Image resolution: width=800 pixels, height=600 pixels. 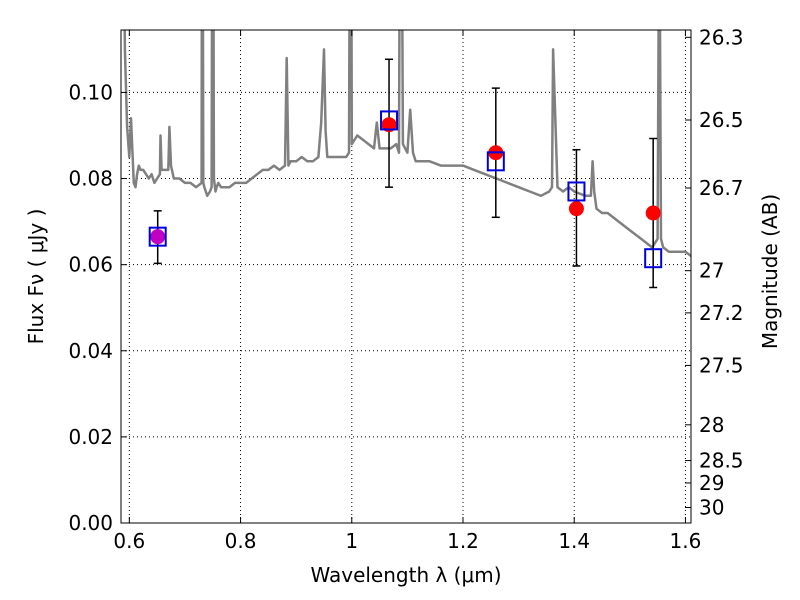 I want to click on x-tick-label: 1, so click(x=351, y=541).